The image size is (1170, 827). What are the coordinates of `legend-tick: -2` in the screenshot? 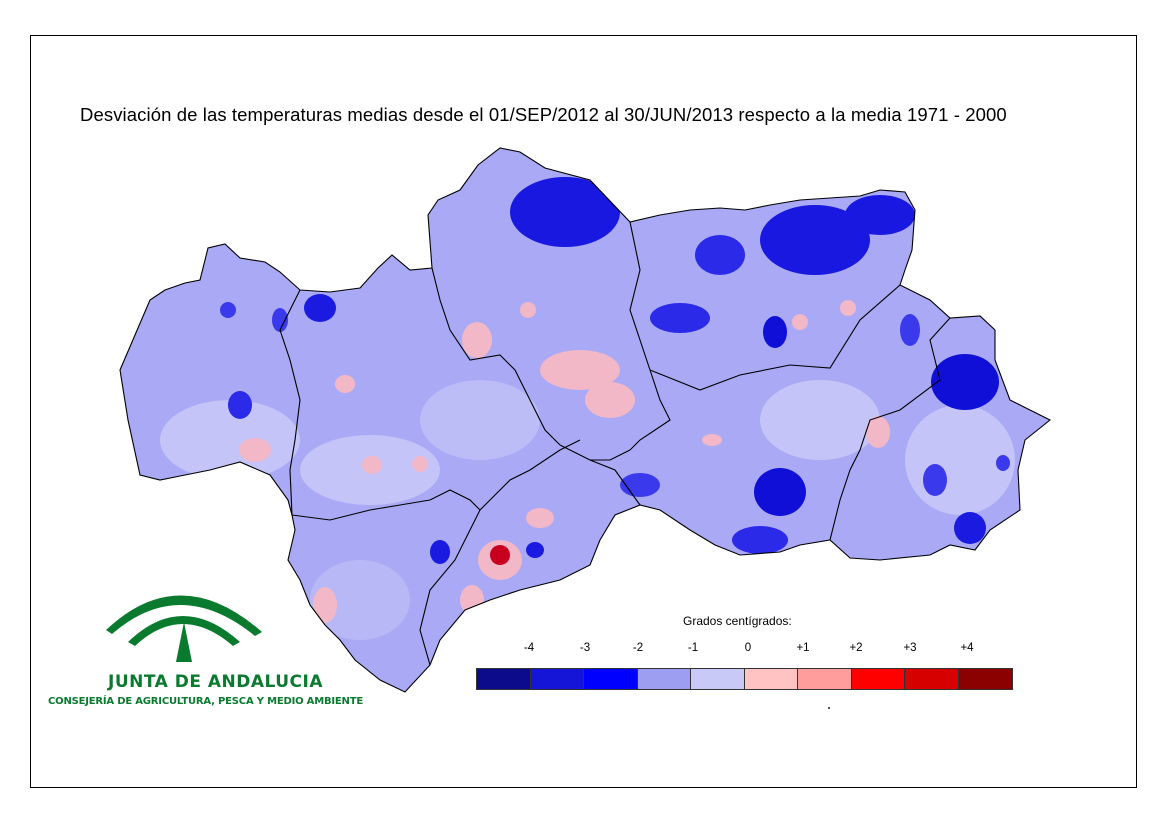 It's located at (638, 648).